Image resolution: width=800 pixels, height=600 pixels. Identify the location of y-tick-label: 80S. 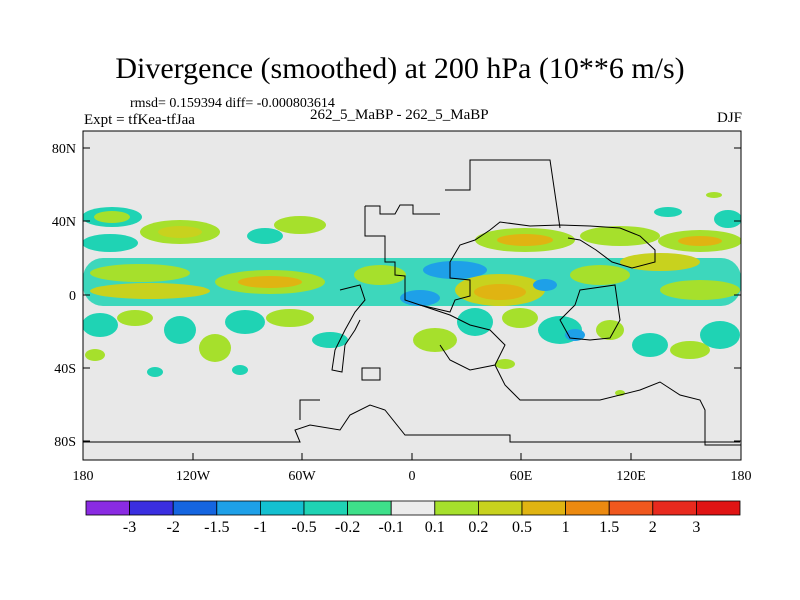
(65, 442).